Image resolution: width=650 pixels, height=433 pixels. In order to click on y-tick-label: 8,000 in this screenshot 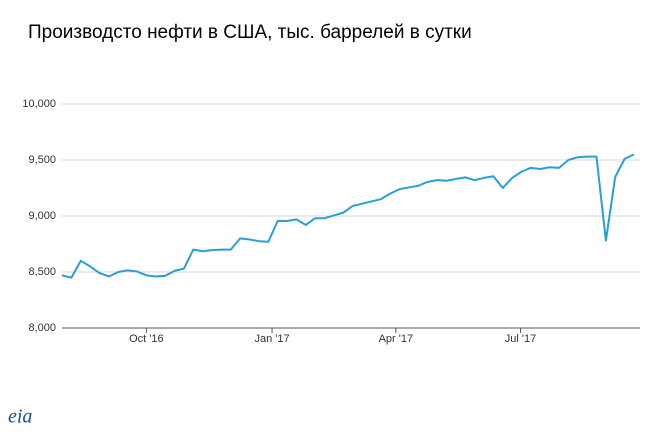, I will do `click(42, 328)`.